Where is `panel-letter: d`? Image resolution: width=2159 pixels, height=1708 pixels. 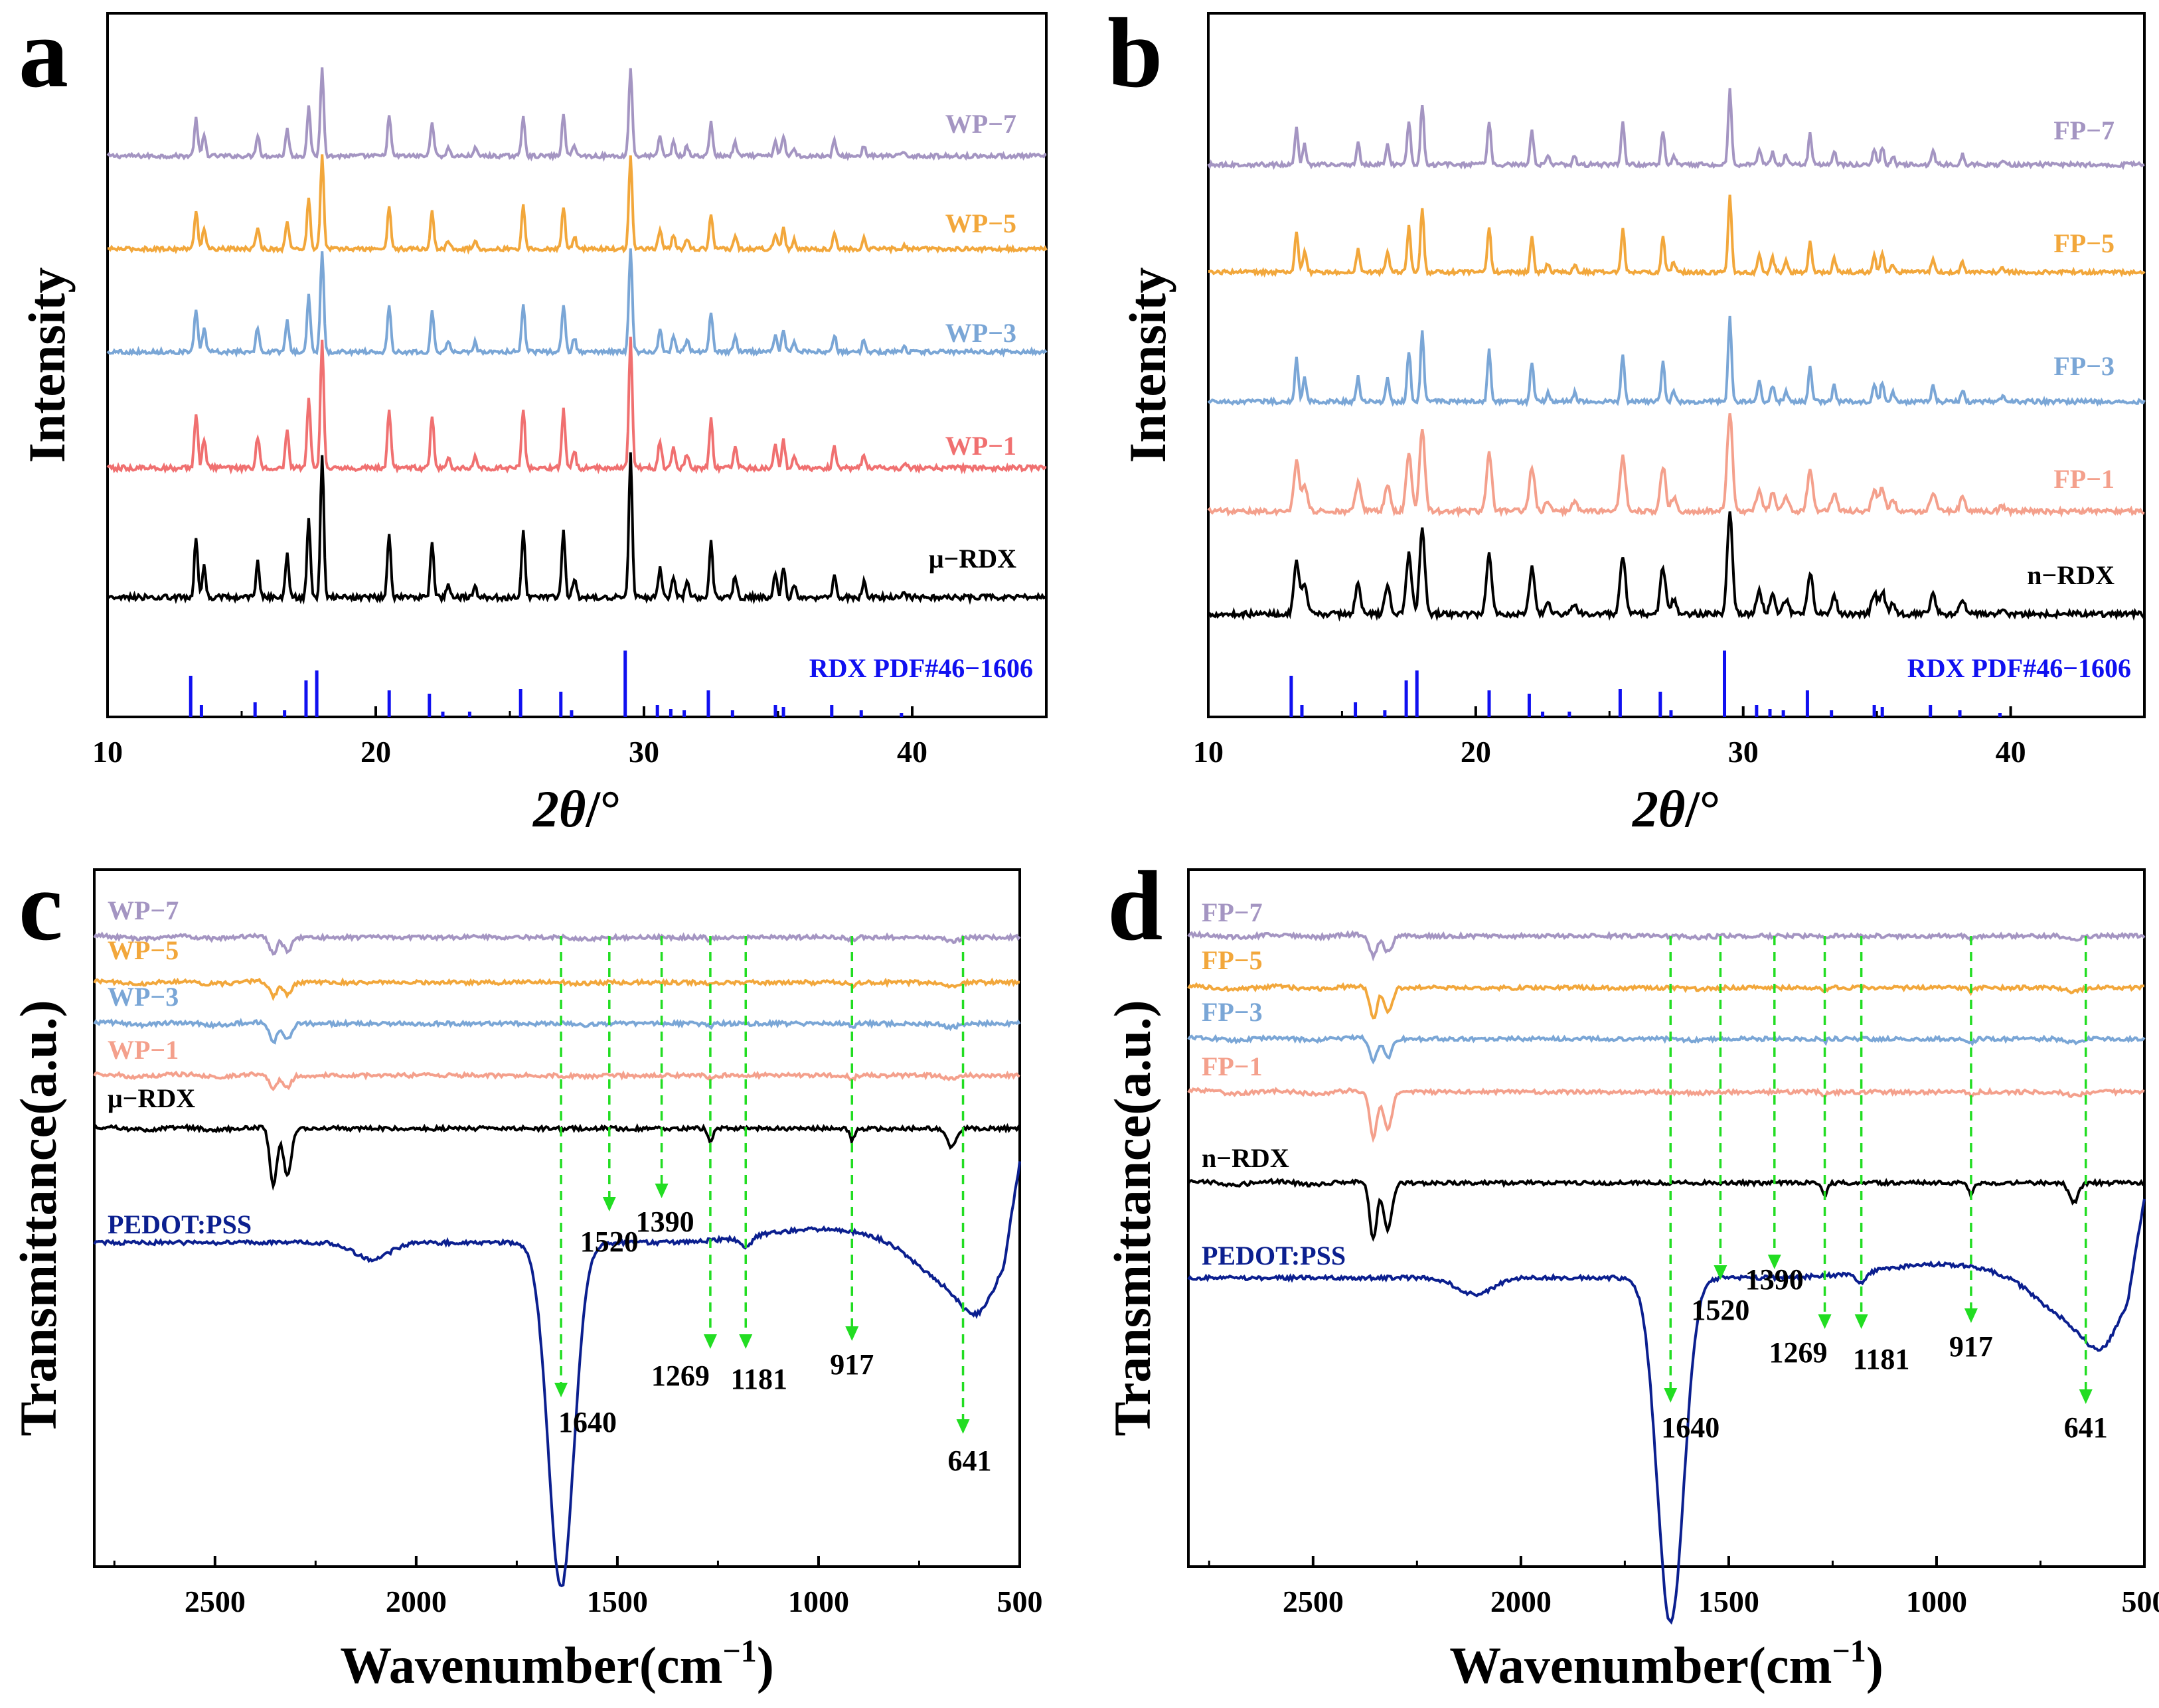 panel-letter: d is located at coordinates (1134, 906).